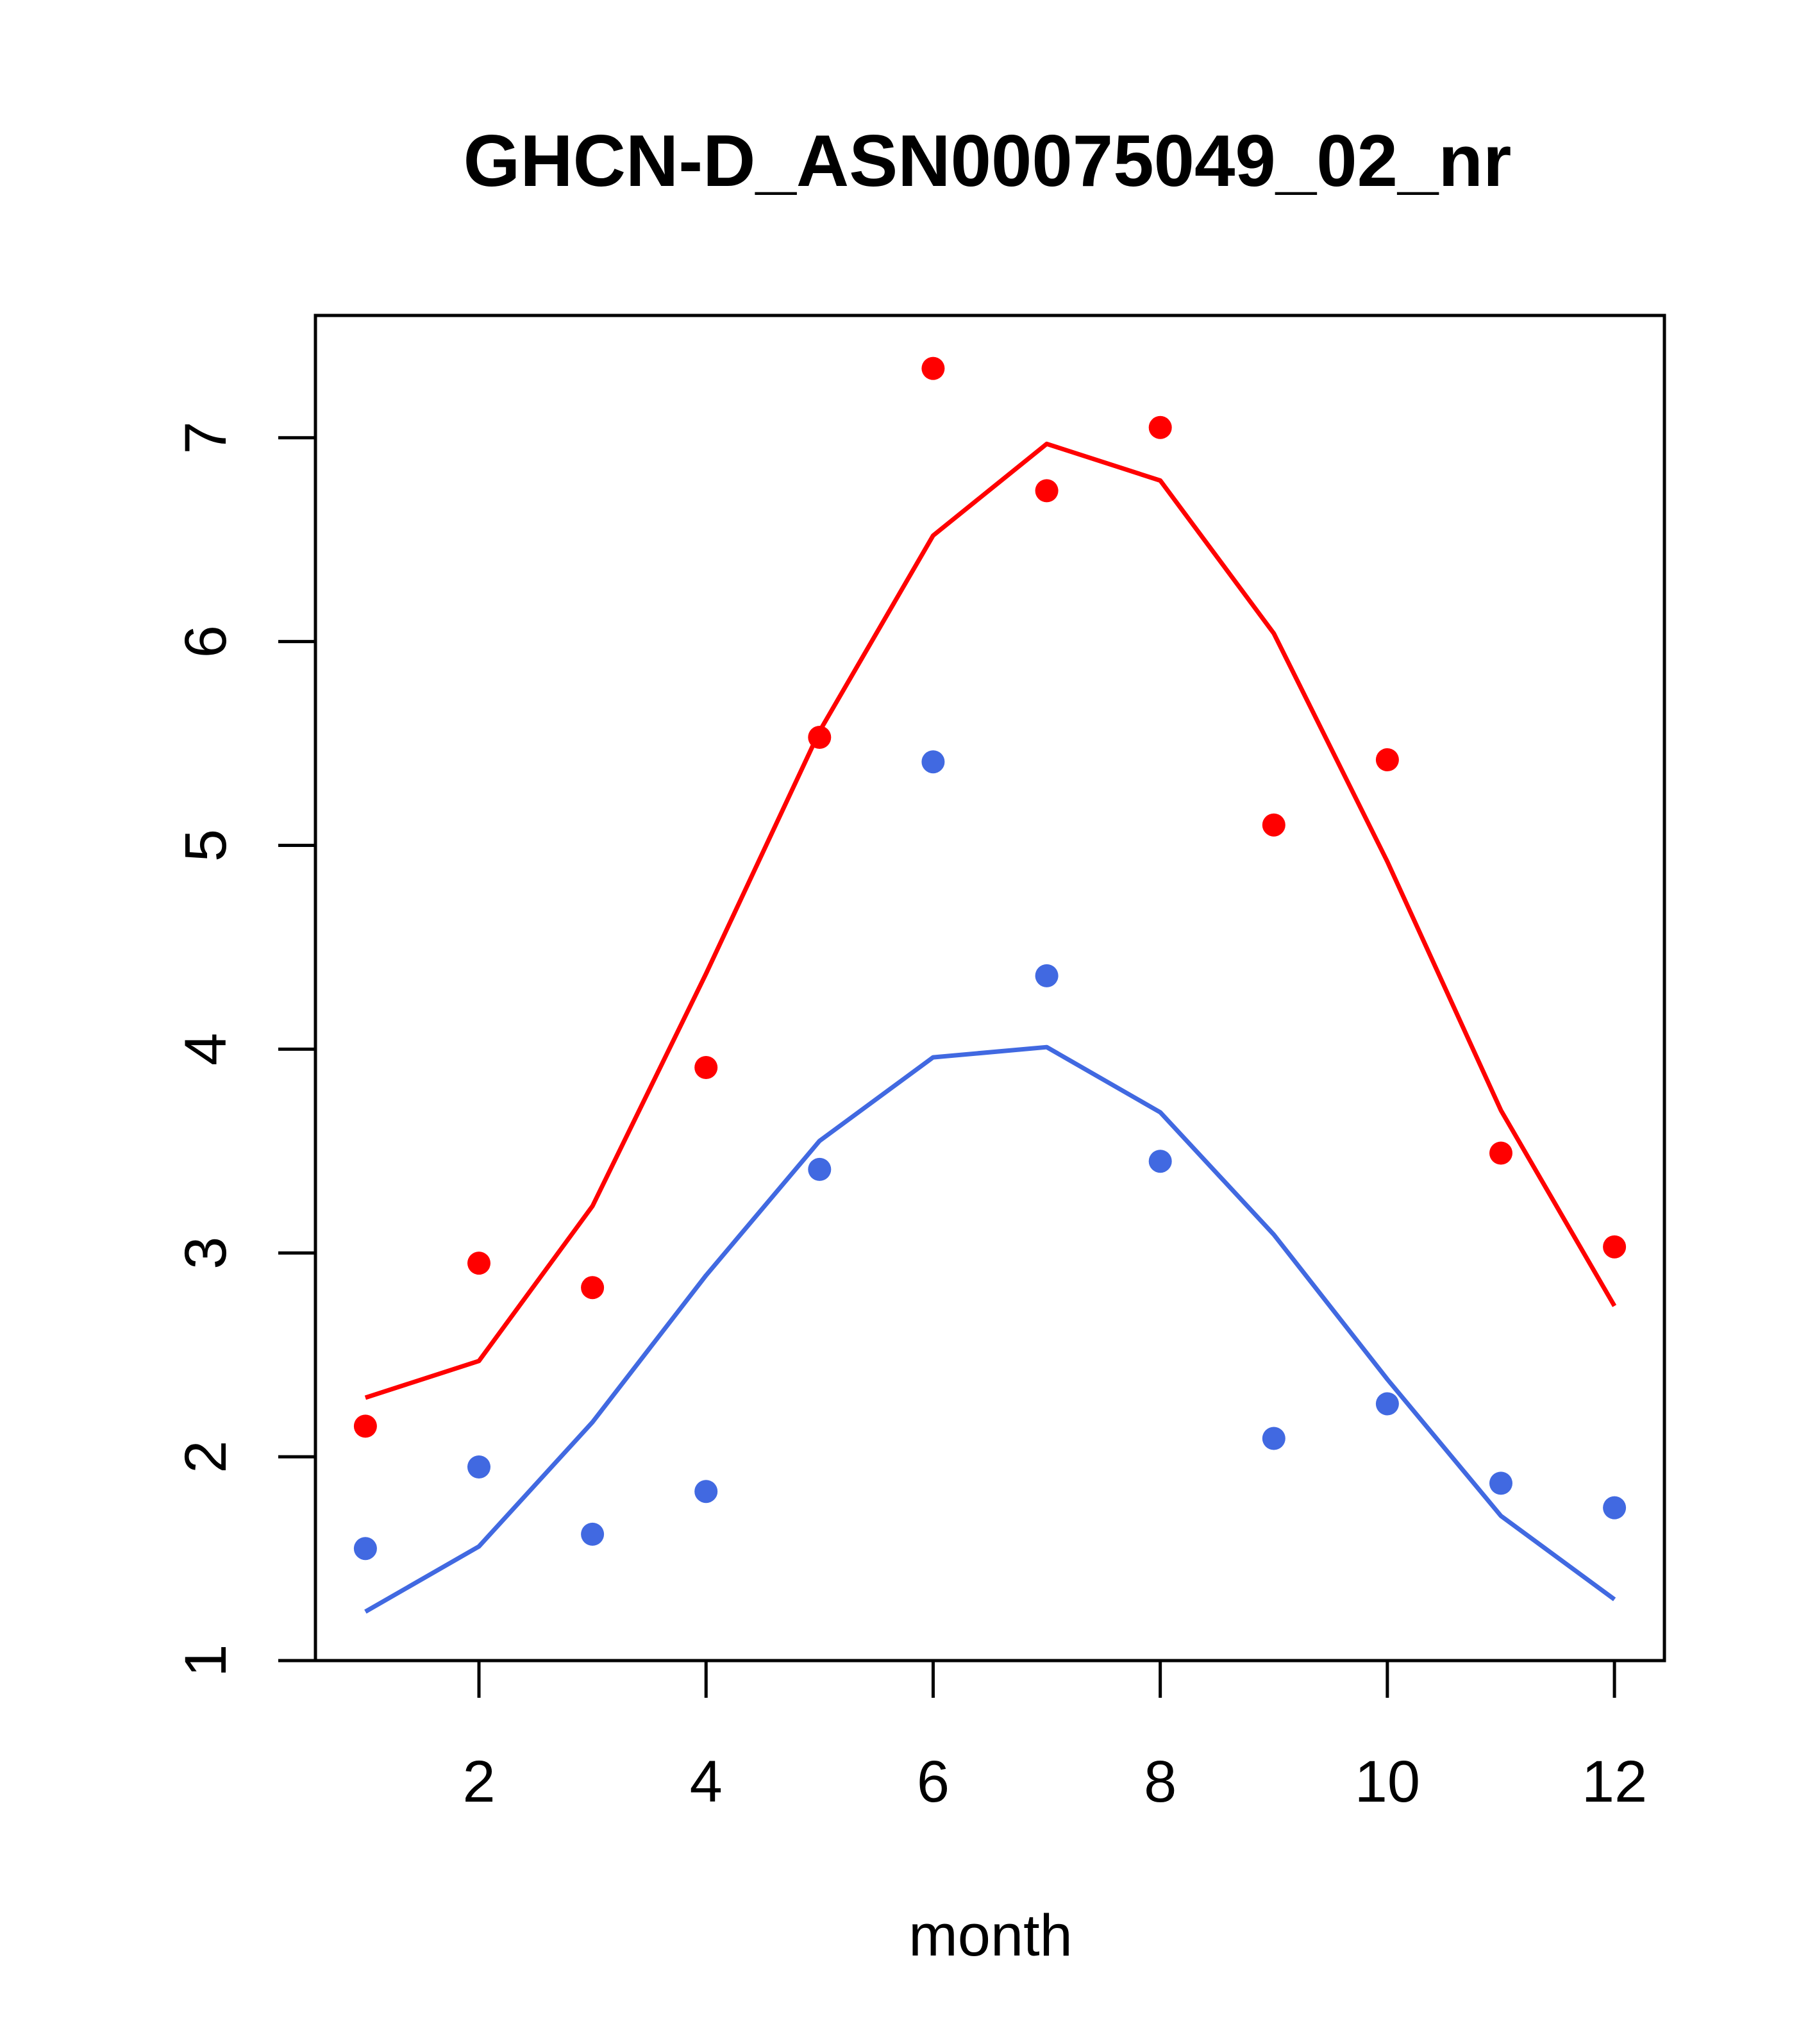 This screenshot has width=1817, height=2044. Describe the element at coordinates (933, 1781) in the screenshot. I see `x-tick-label: 6` at that location.